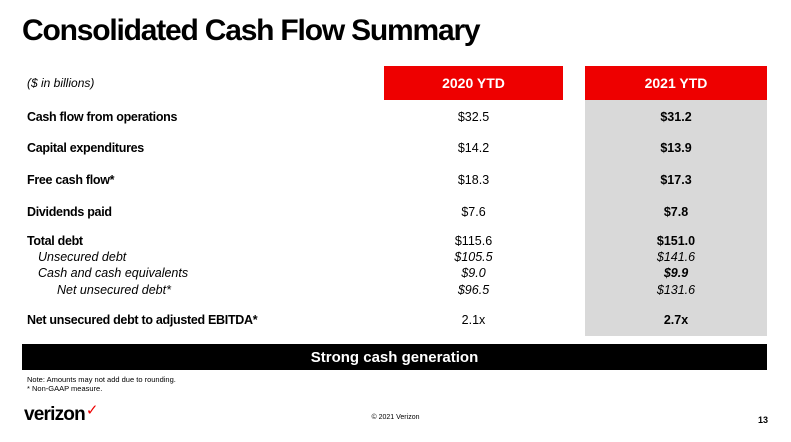  What do you see at coordinates (473, 257) in the screenshot?
I see `value-2020: $105.5` at bounding box center [473, 257].